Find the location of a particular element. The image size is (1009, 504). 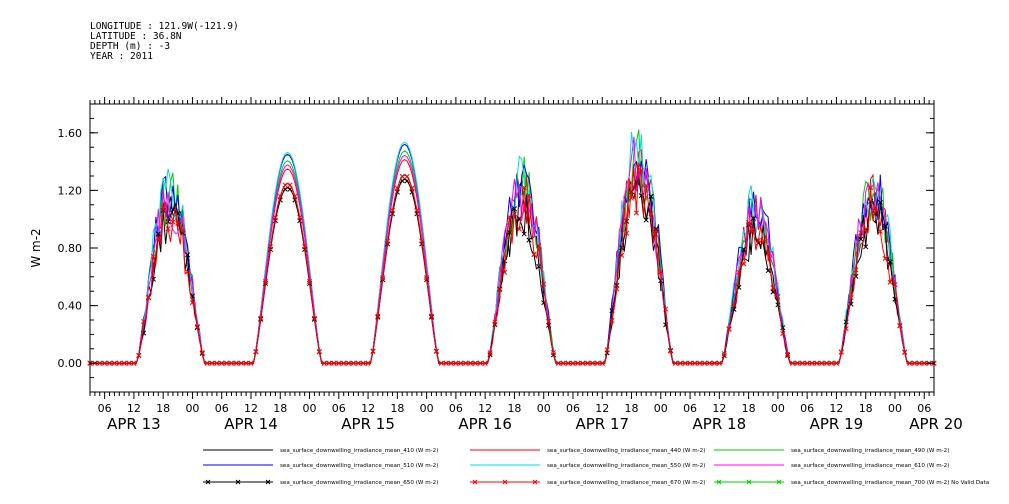

day-label: APR 18 is located at coordinates (720, 424).